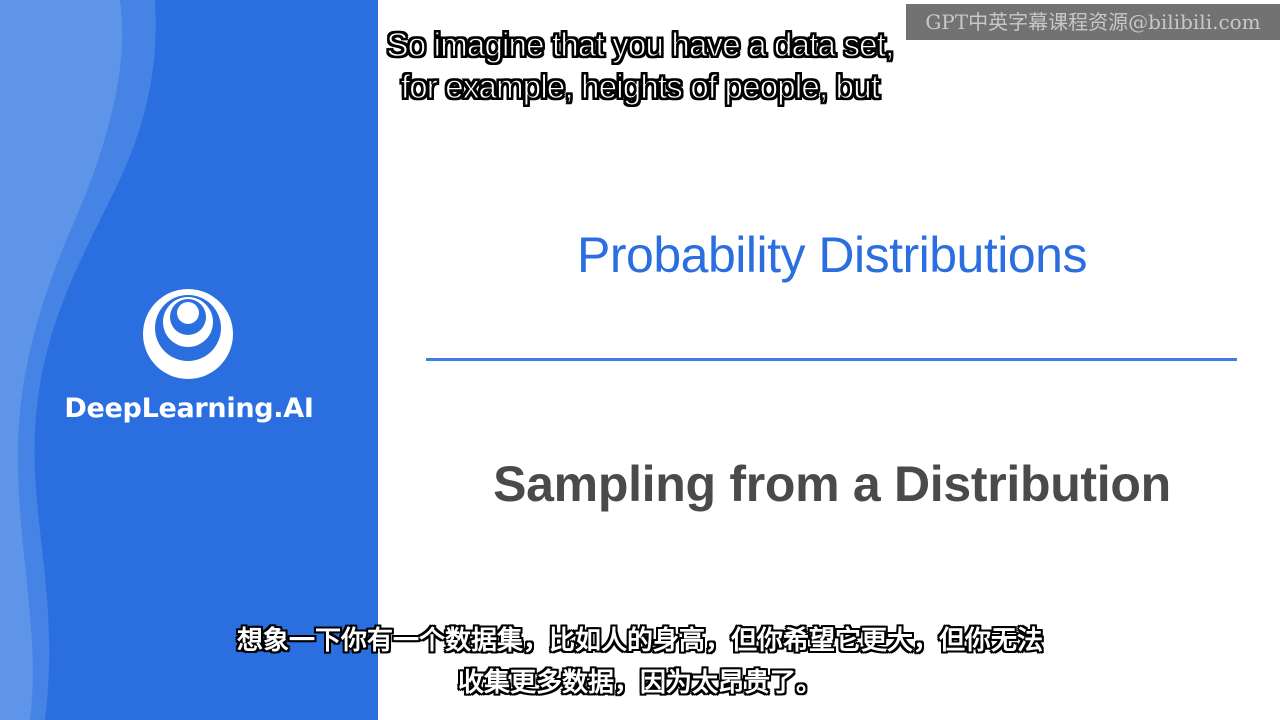  Describe the element at coordinates (832, 255) in the screenshot. I see `slide-title: Probability Distributions` at that location.